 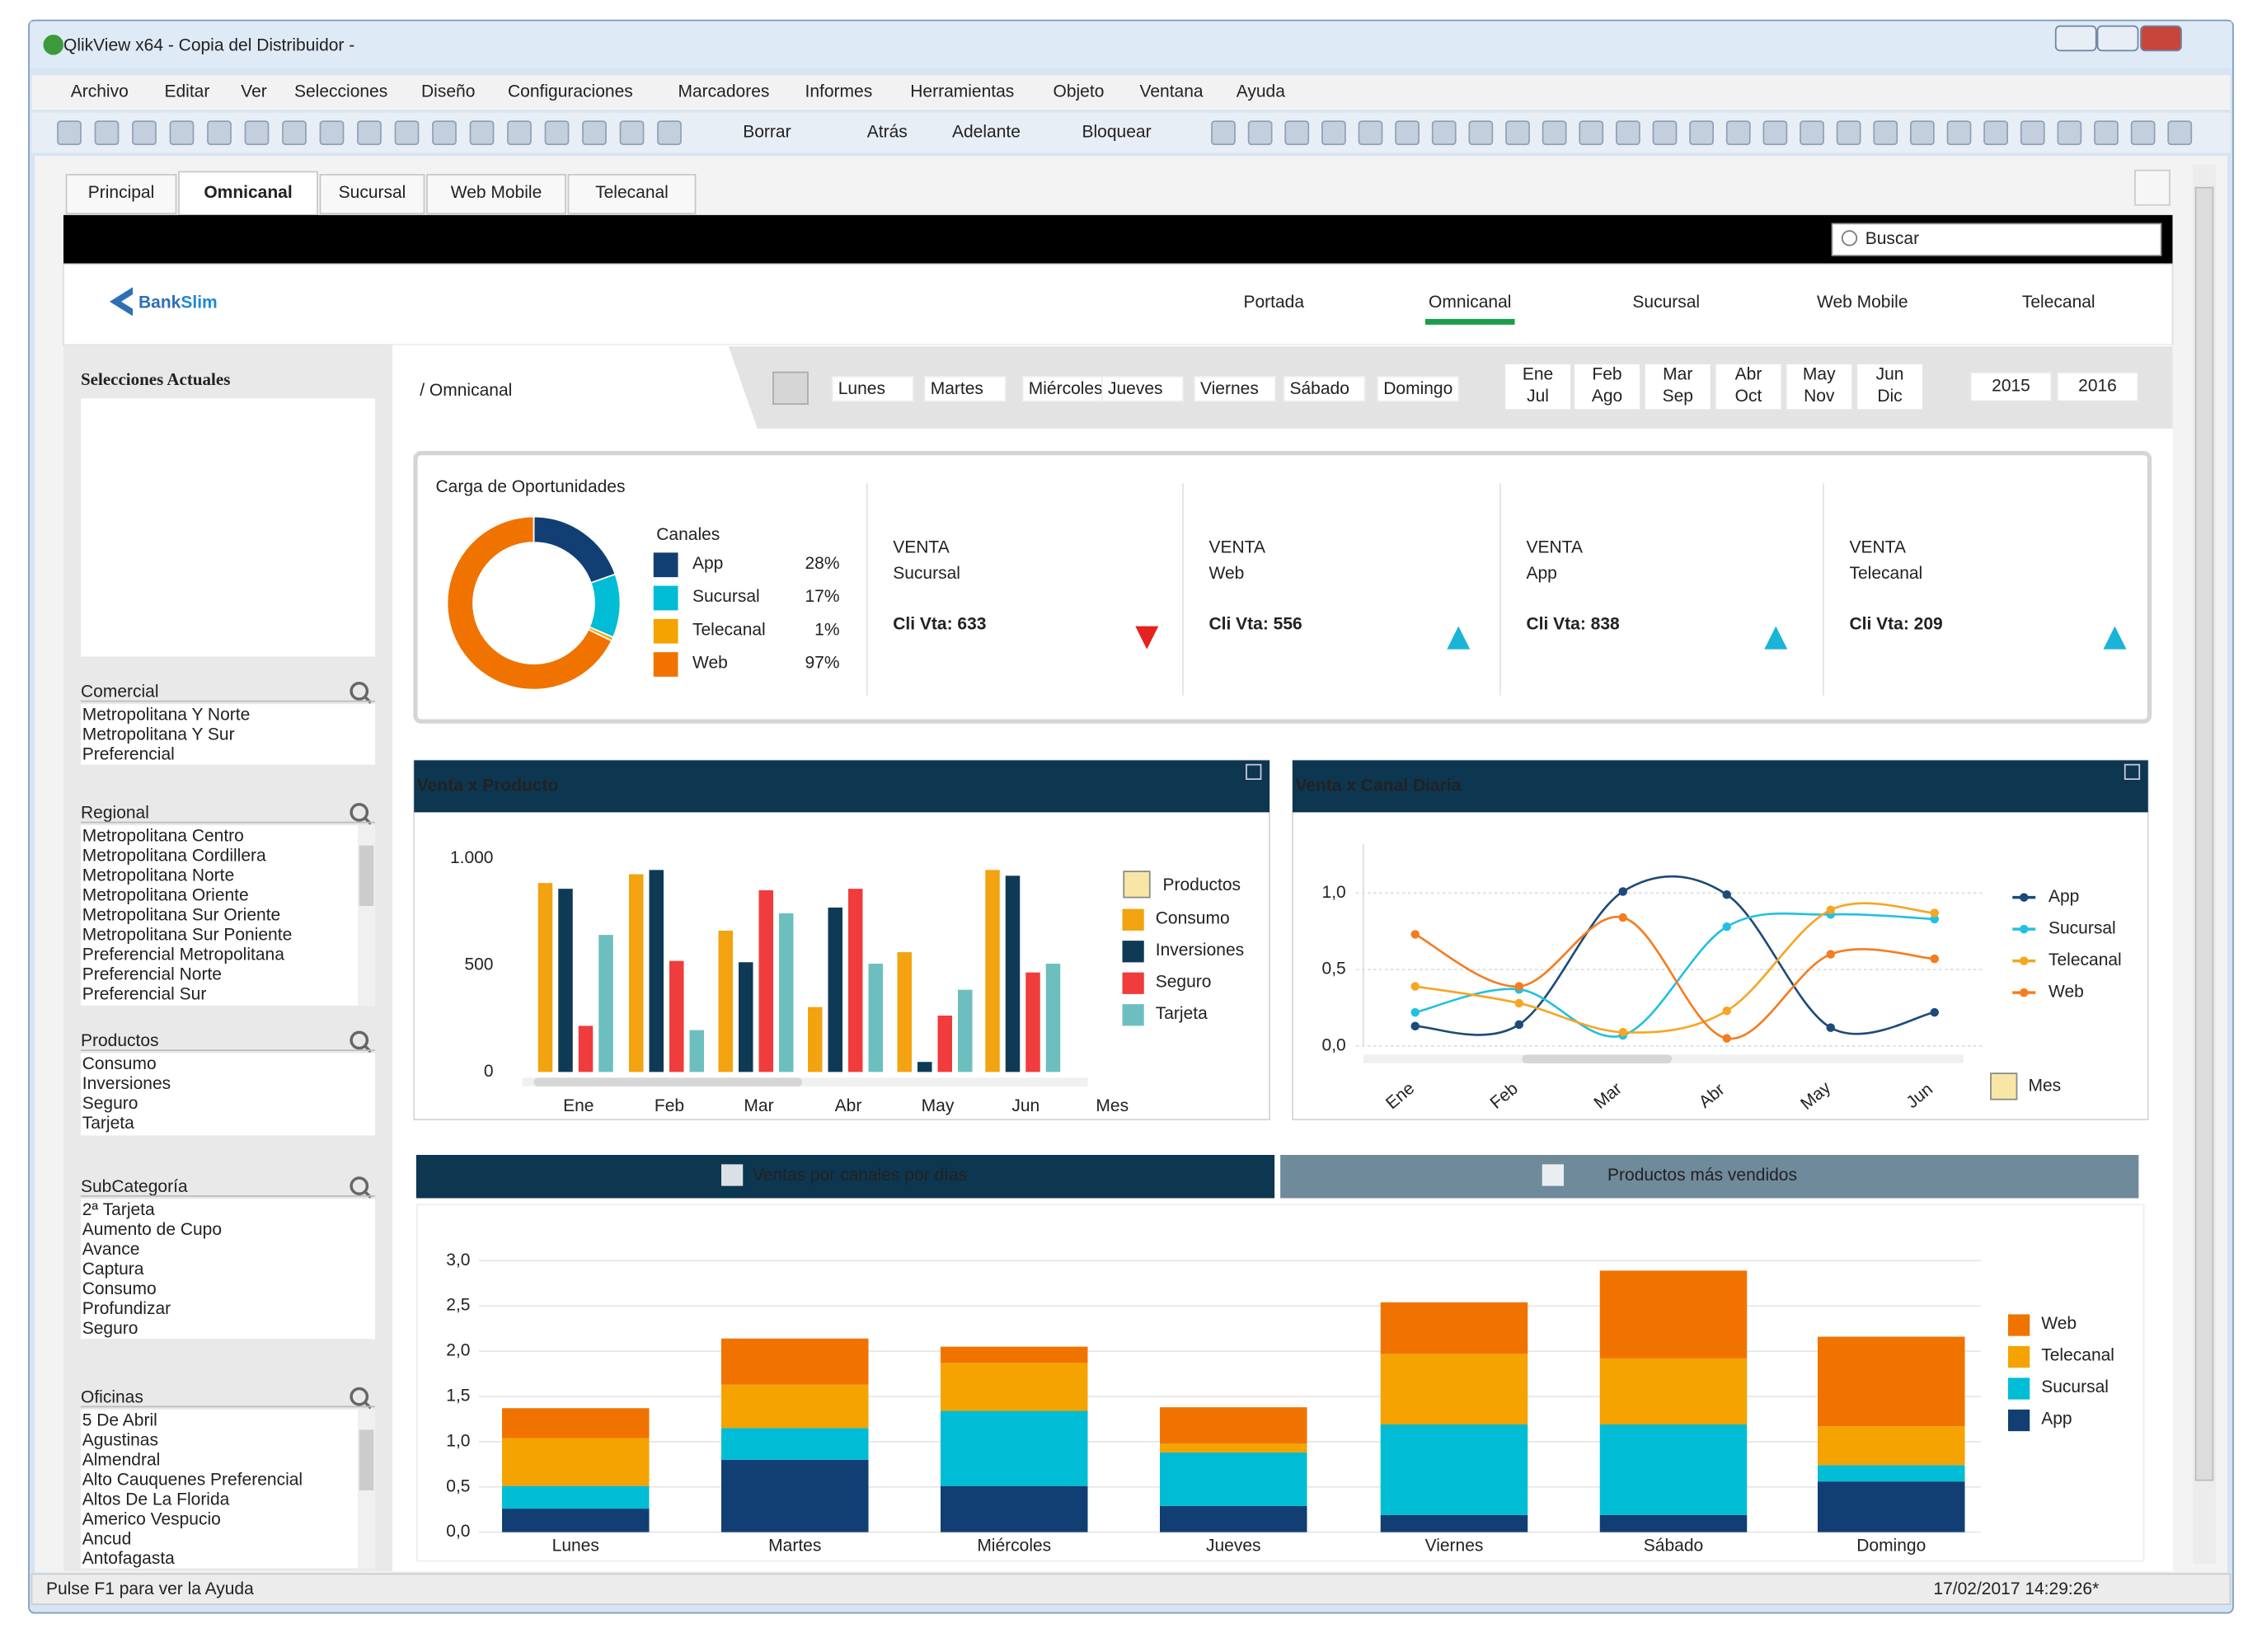 I want to click on day-filter: Viernes, so click(x=1229, y=388).